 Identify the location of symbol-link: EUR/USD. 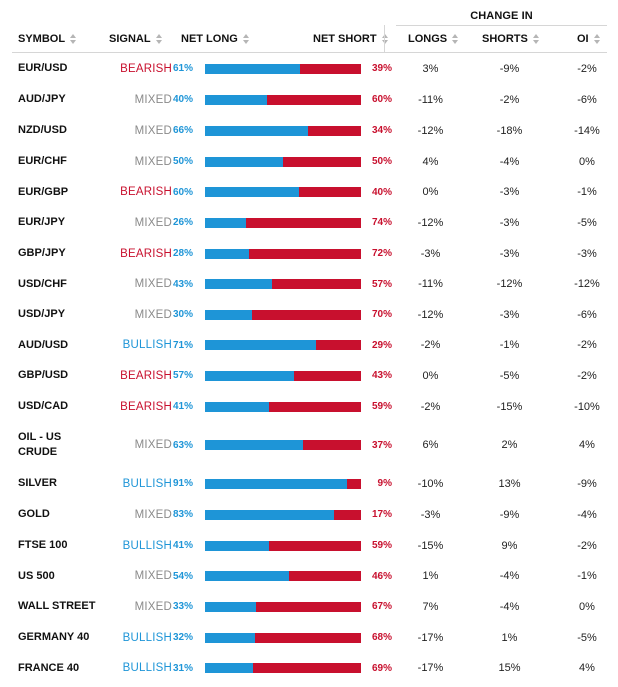
(43, 68).